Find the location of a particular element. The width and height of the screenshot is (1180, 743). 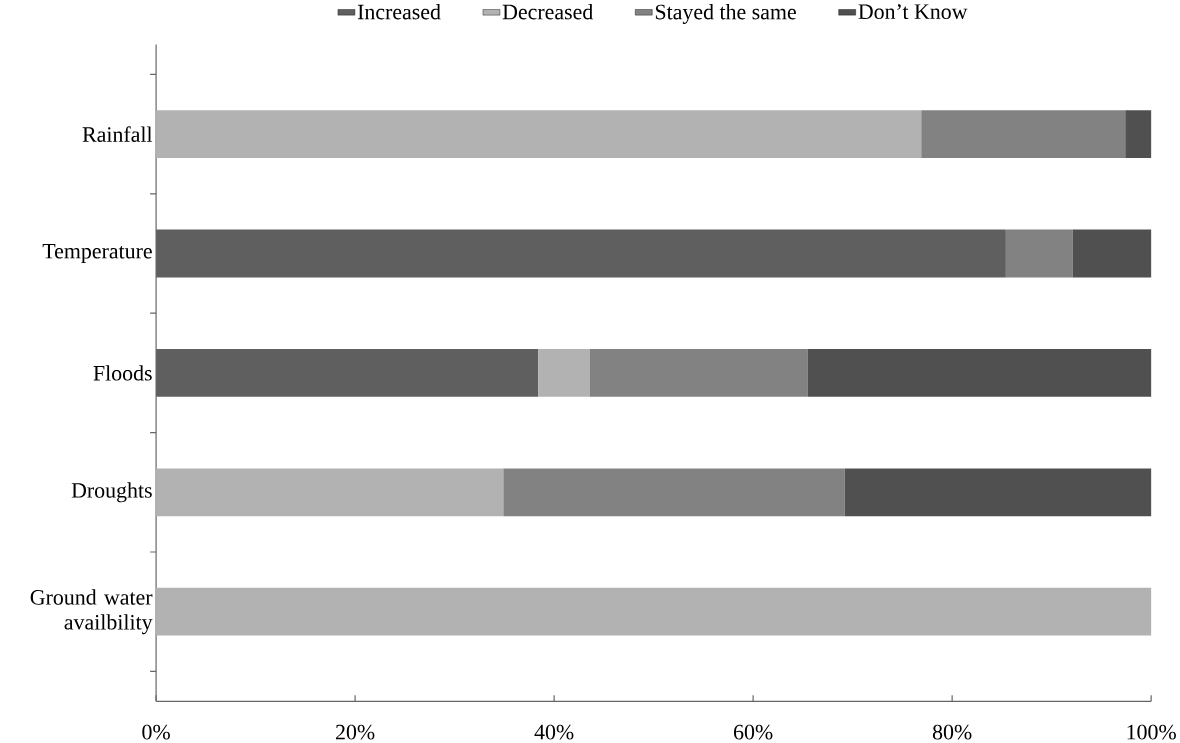

y-tick-label: Ground water availbility is located at coordinates (91, 612).